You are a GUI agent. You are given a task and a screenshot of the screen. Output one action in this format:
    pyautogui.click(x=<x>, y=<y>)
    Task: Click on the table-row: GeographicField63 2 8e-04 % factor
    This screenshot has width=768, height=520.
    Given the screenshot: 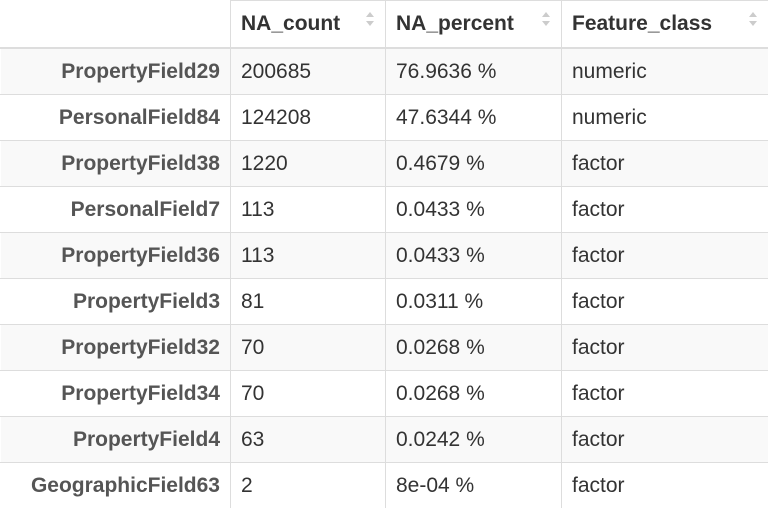 What is the action you would take?
    pyautogui.click(x=384, y=485)
    